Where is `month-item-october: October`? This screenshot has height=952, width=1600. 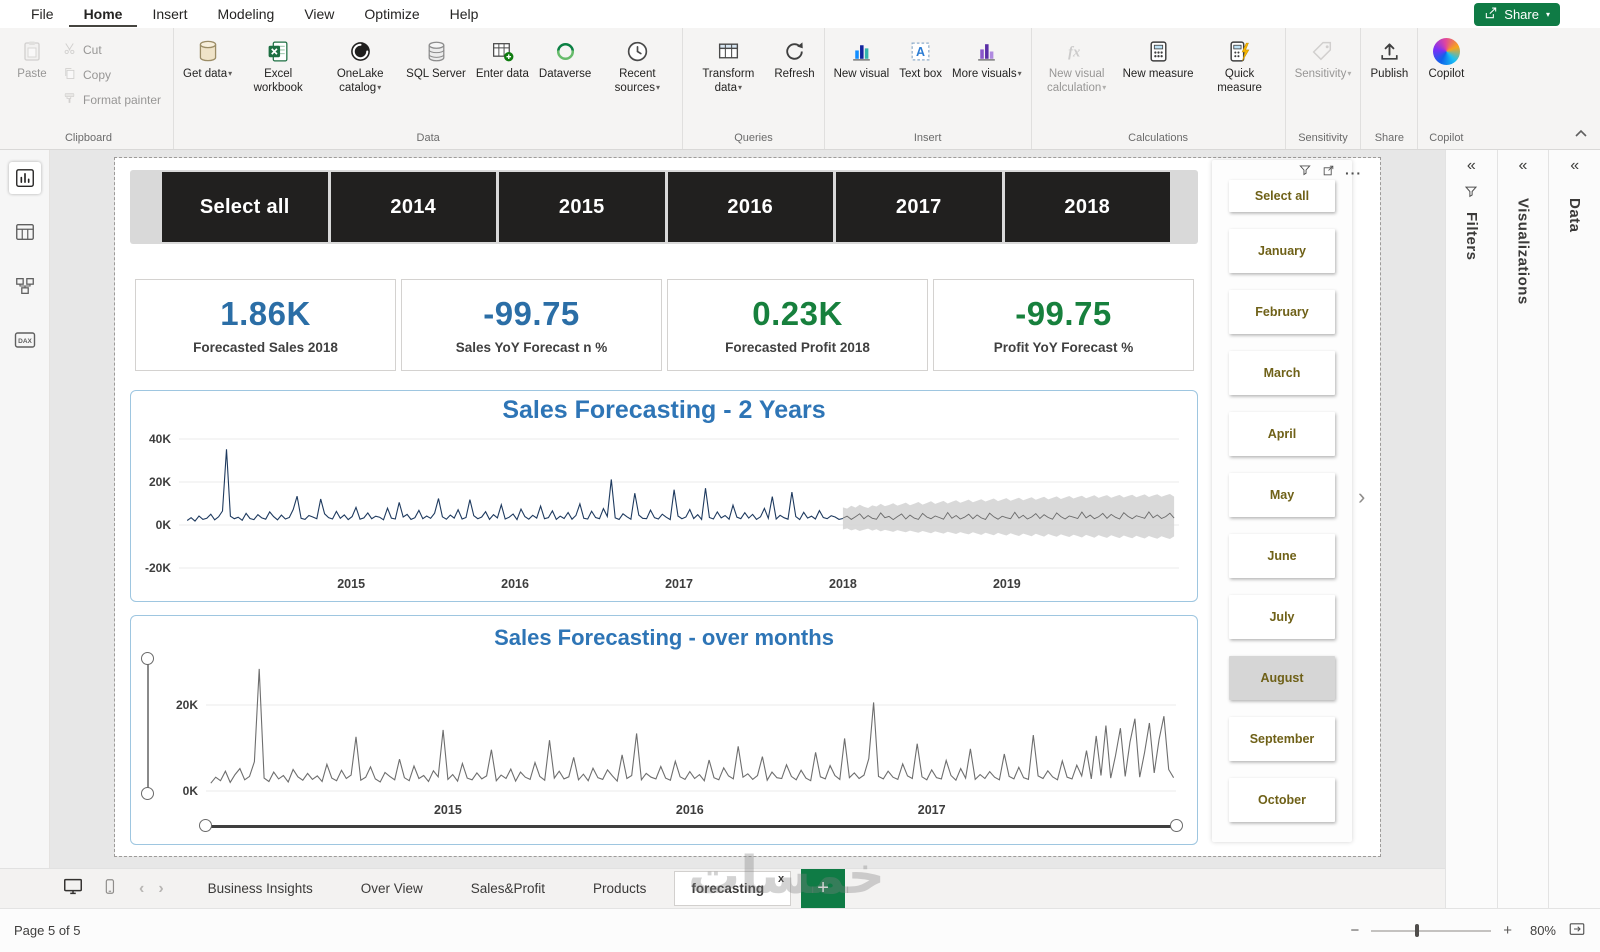
month-item-october: October is located at coordinates (1282, 800).